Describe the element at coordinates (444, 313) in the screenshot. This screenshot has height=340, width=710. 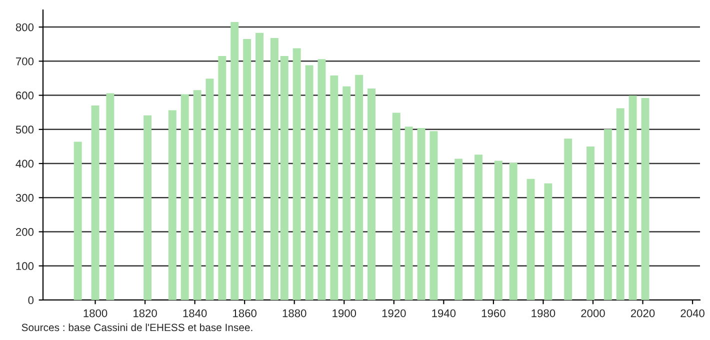
I see `x-tick-label: 1940` at that location.